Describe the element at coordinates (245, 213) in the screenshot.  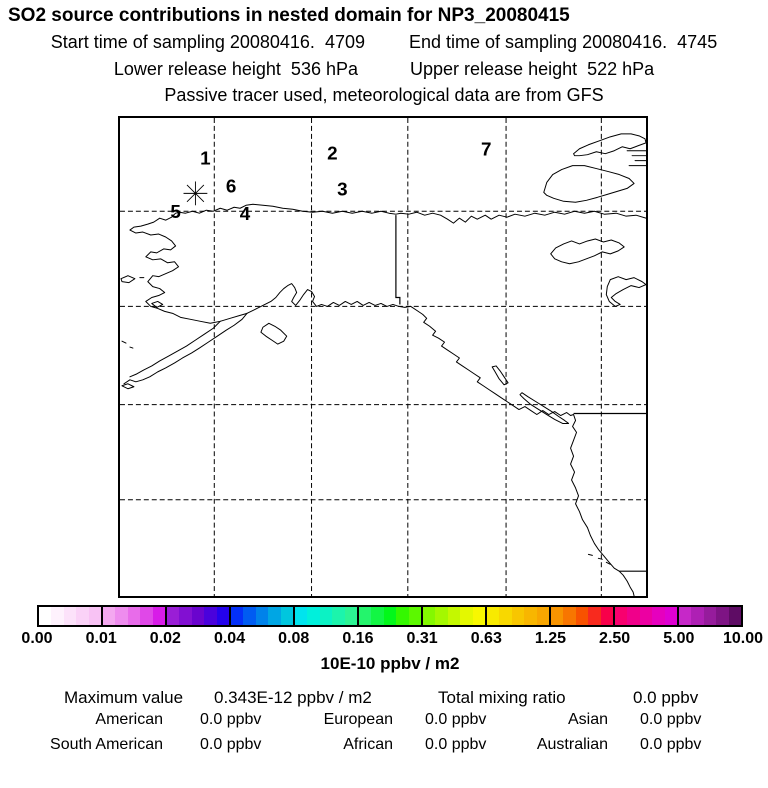
I see `source-marker-4: 4` at that location.